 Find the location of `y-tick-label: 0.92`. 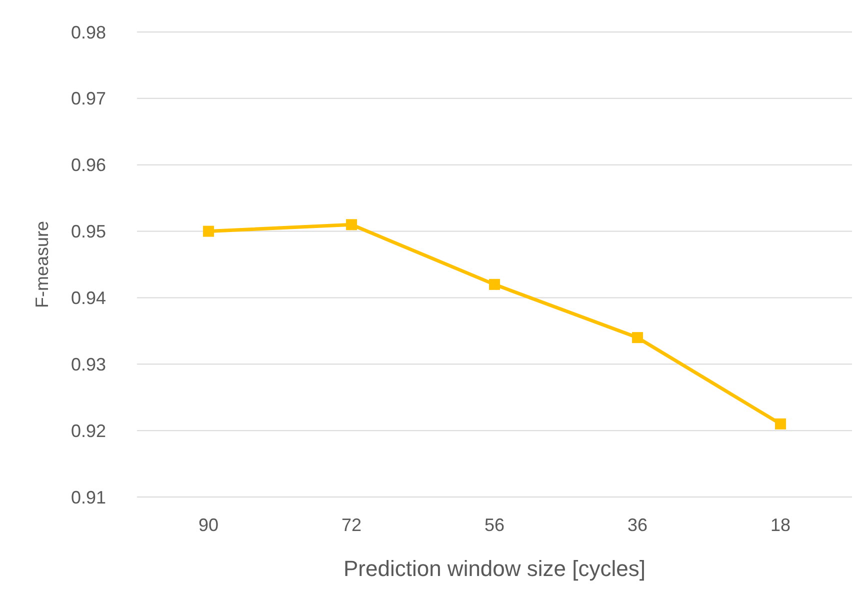

y-tick-label: 0.92 is located at coordinates (88, 430).